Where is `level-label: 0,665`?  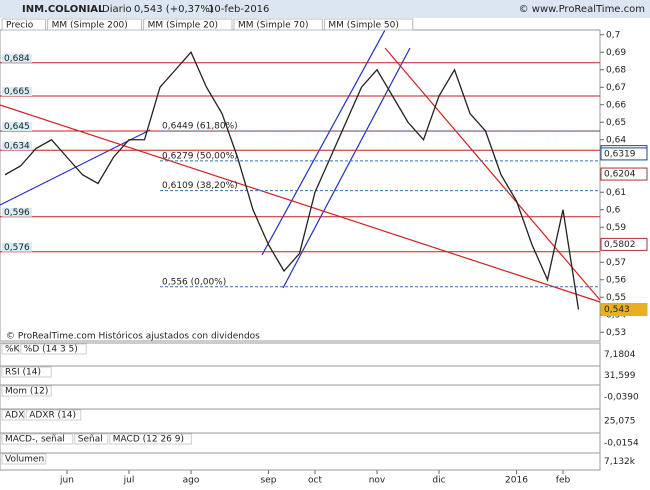
level-label: 0,665 is located at coordinates (17, 92).